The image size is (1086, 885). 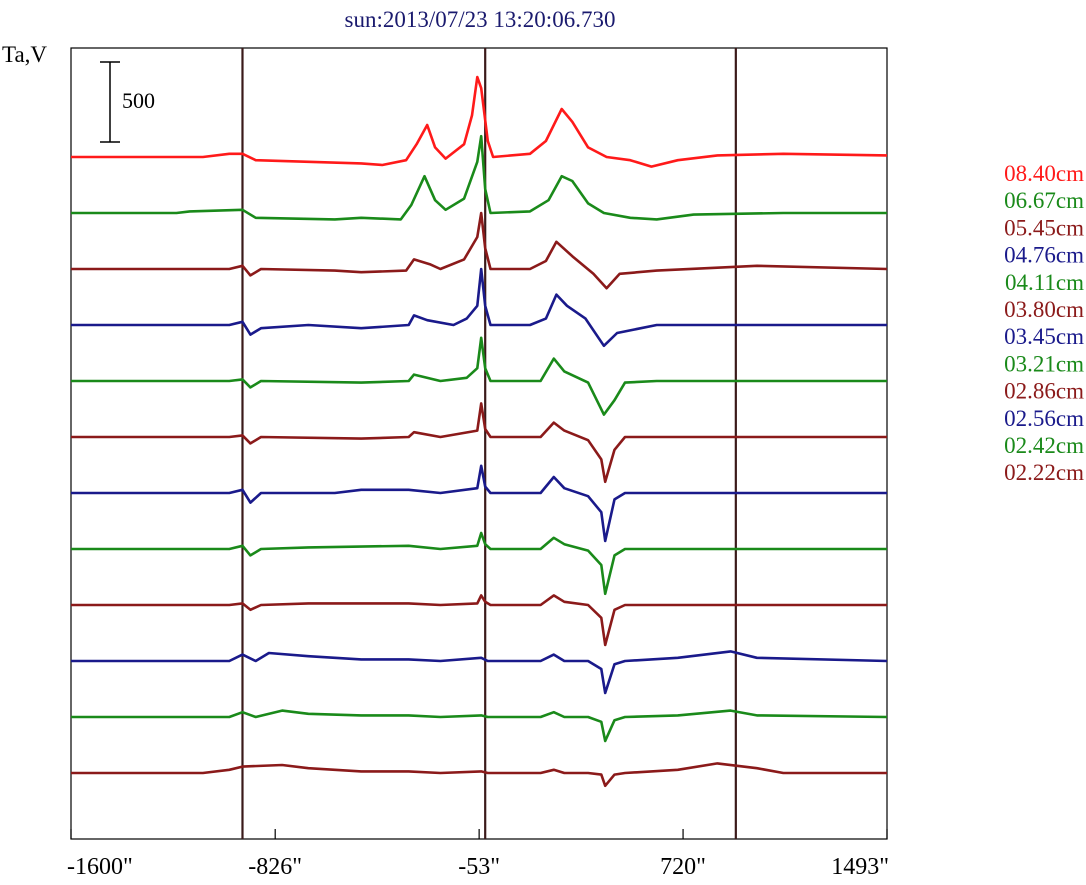 I want to click on x-tick-label-4: 1493", so click(x=860, y=867).